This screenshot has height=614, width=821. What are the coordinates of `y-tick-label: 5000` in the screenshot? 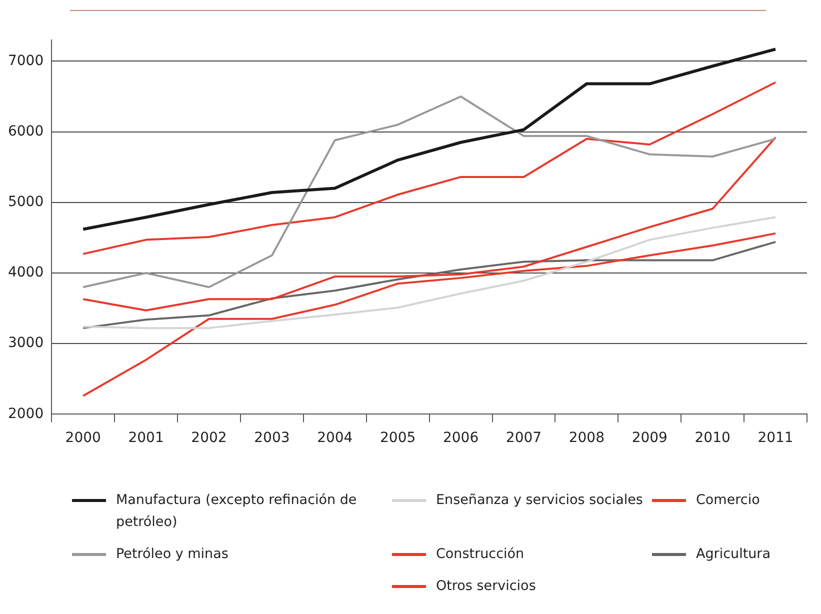 It's located at (26, 202).